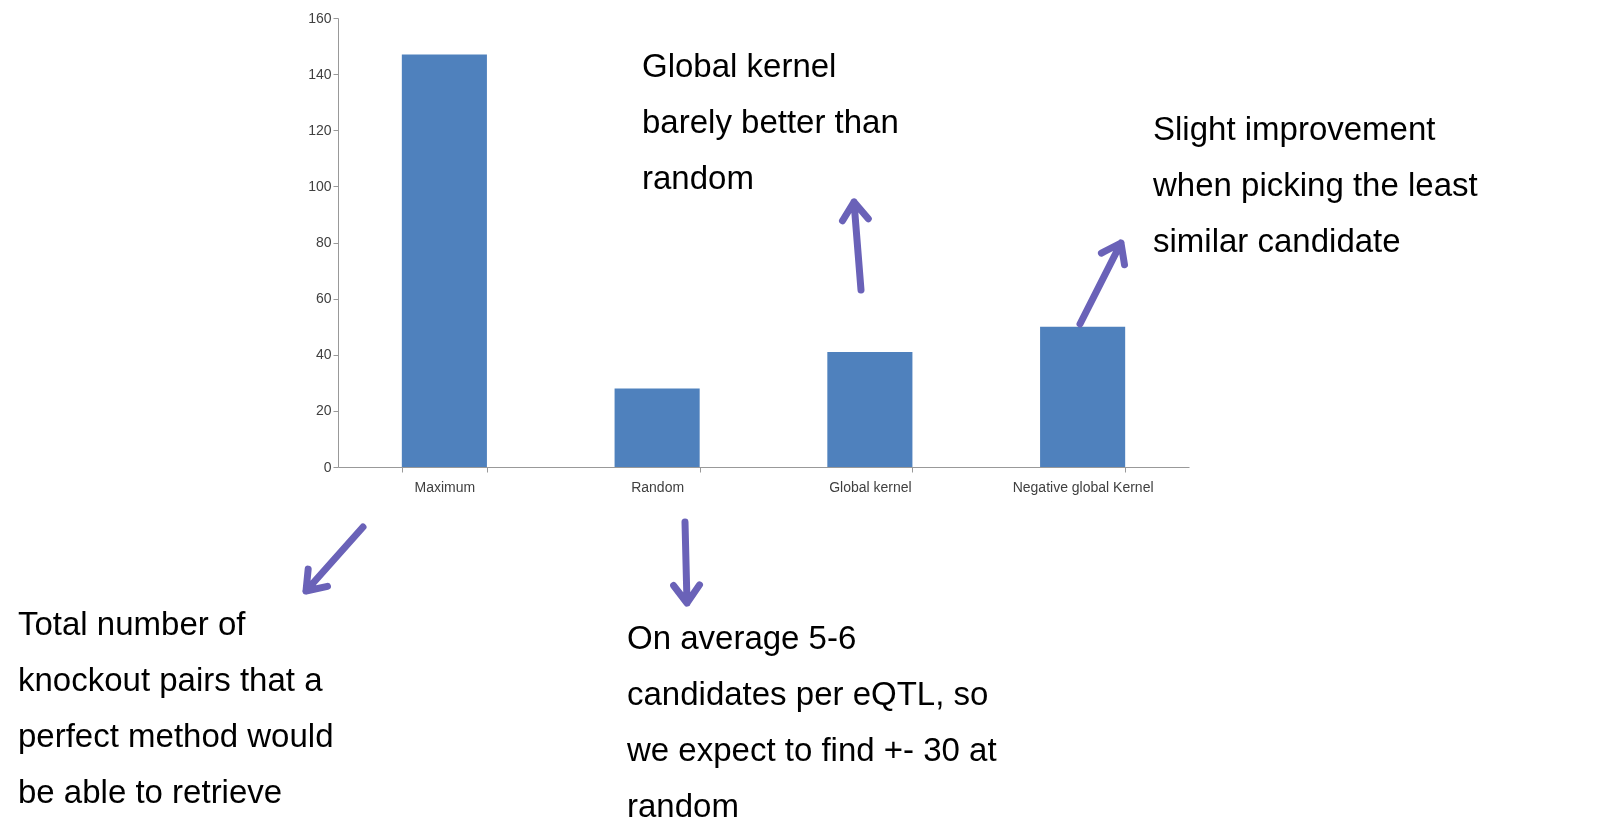 Image resolution: width=1598 pixels, height=830 pixels. Describe the element at coordinates (323, 242) in the screenshot. I see `y-tick-label: 80` at that location.